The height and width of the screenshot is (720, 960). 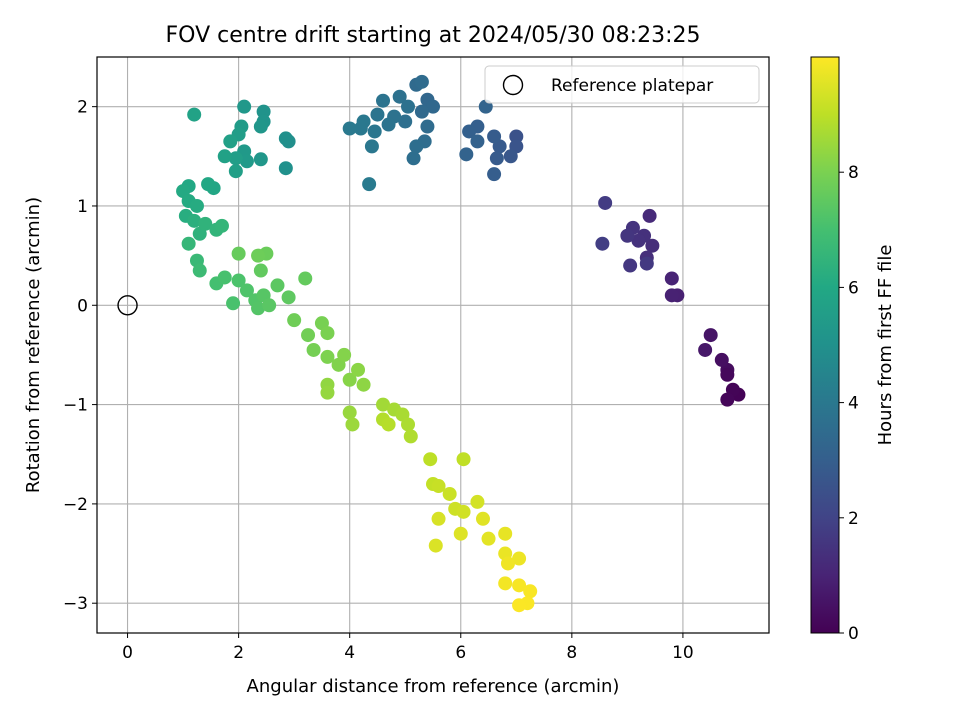 I want to click on reference-marker-layer, so click(x=127, y=305).